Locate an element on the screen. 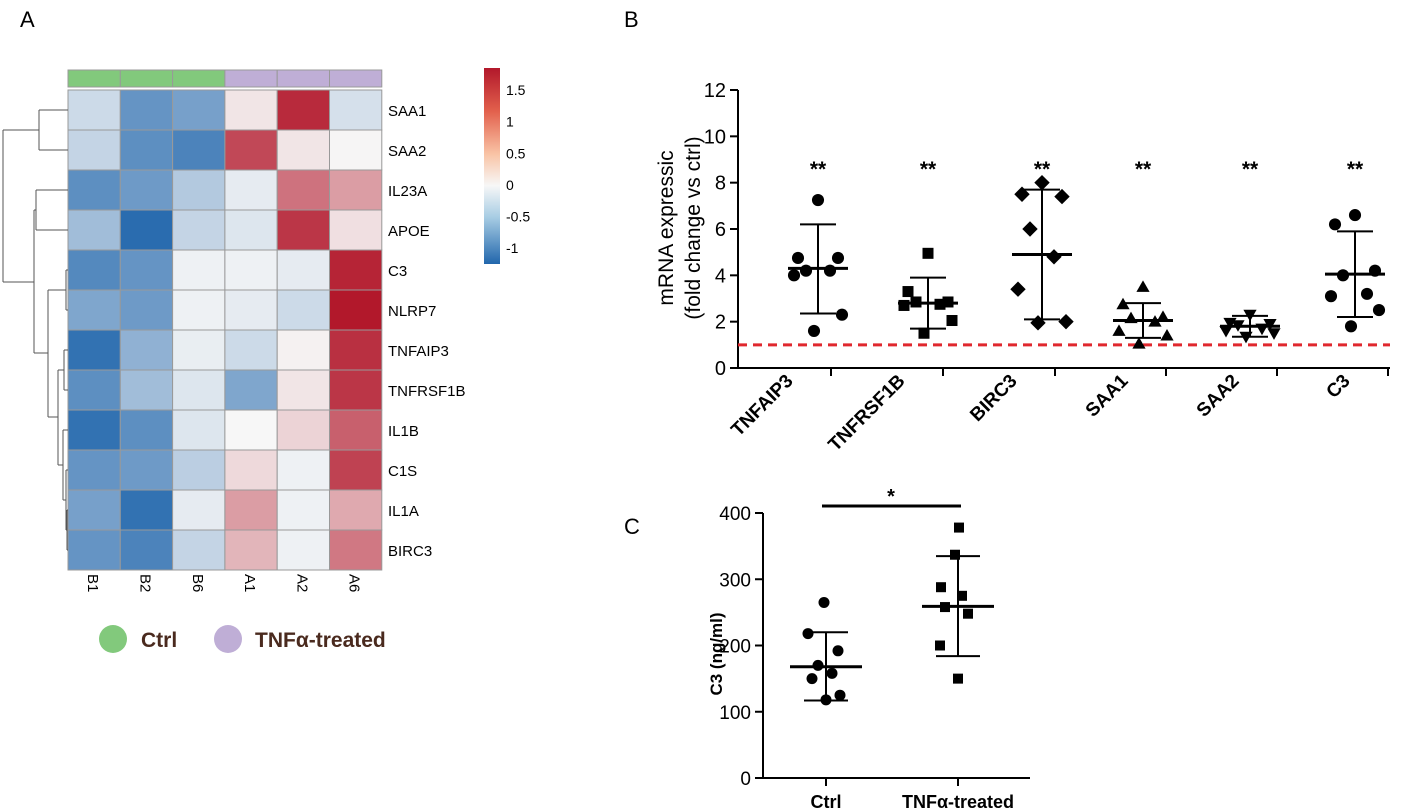  heatmap-row-dendrogram is located at coordinates (35, 330).